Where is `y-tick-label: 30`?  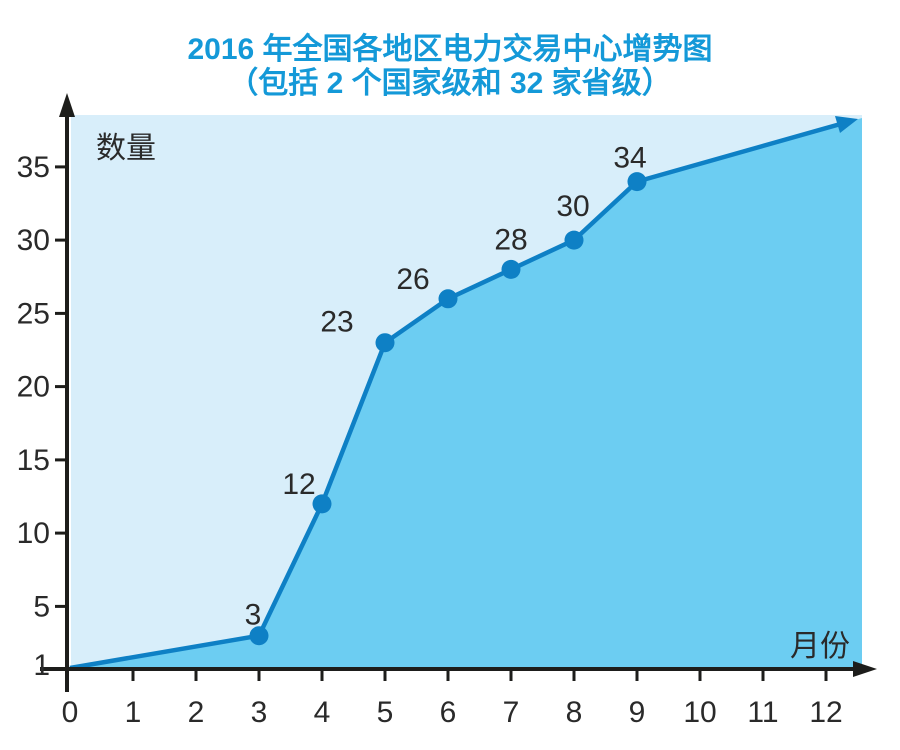
y-tick-label: 30 is located at coordinates (33, 240).